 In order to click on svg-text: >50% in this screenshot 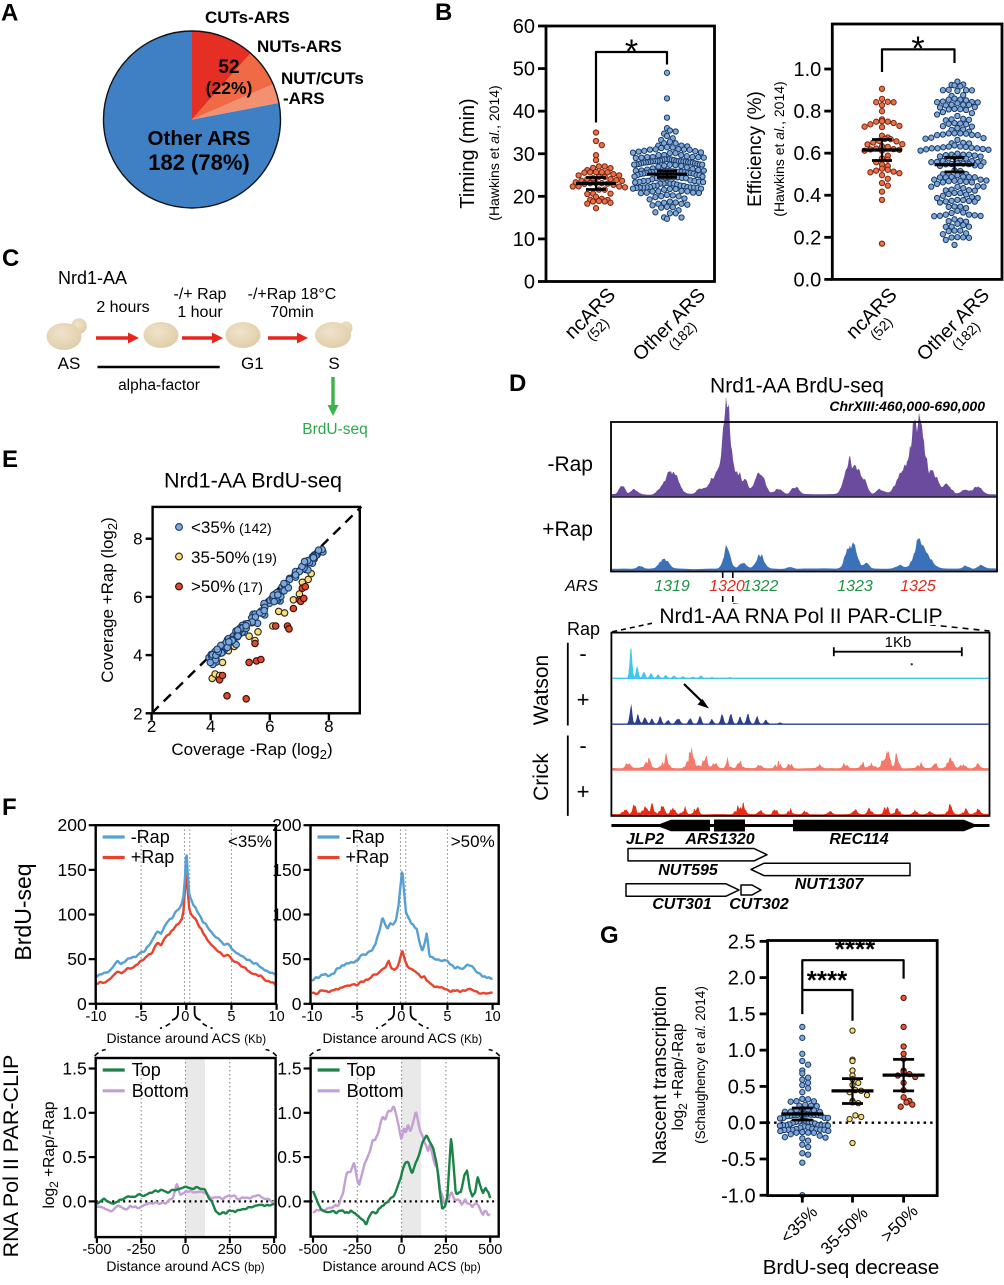, I will do `click(213, 586)`.